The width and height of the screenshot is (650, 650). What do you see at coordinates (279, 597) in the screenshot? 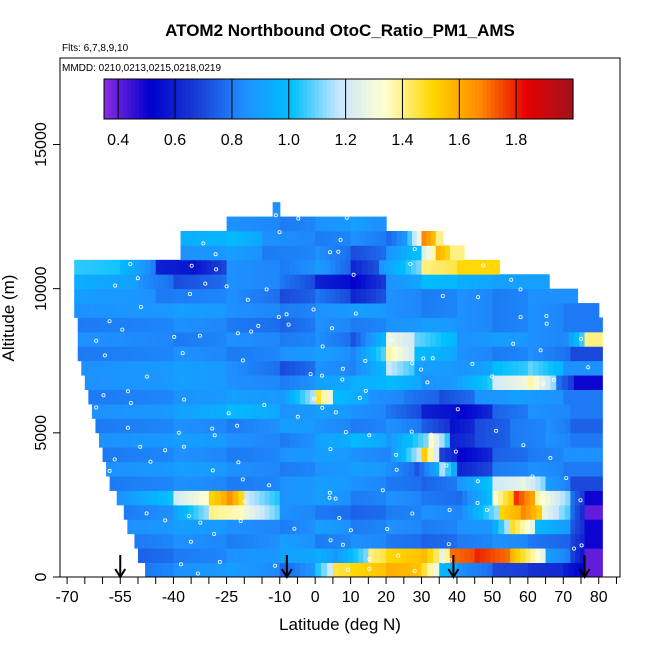
I see `x-tick-label: -10` at bounding box center [279, 597].